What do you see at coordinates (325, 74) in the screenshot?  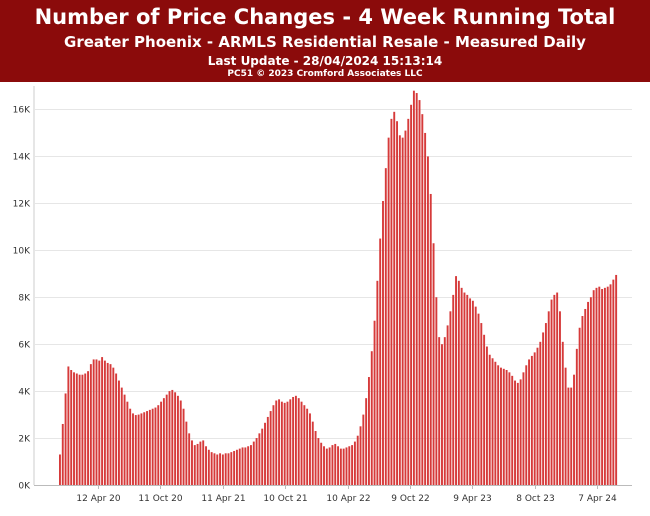 I see `copyright-text: PC51 © 2023 Cromford Associates LLC` at bounding box center [325, 74].